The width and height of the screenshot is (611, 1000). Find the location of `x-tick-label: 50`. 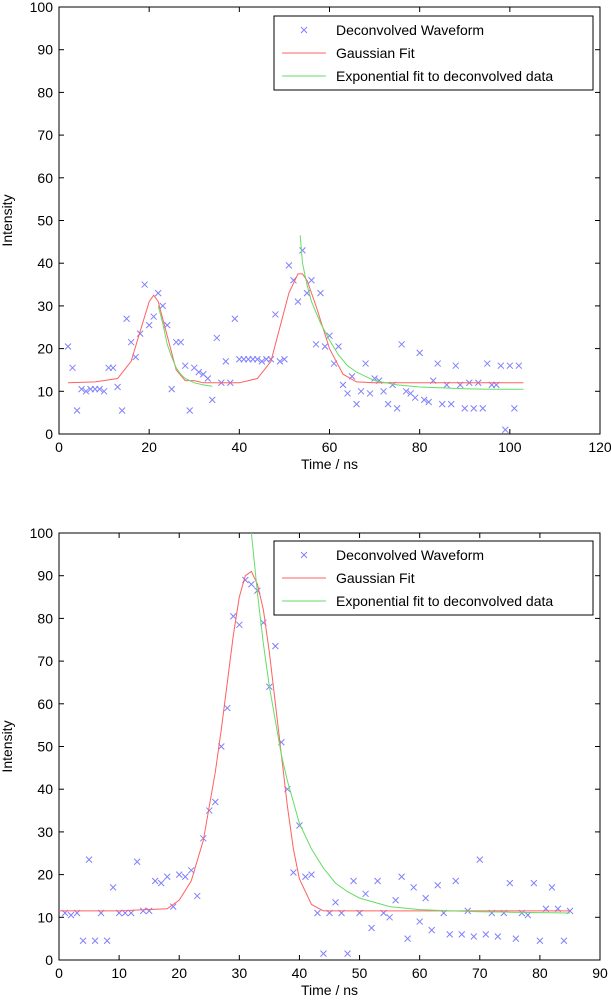

x-tick-label: 50 is located at coordinates (360, 973).